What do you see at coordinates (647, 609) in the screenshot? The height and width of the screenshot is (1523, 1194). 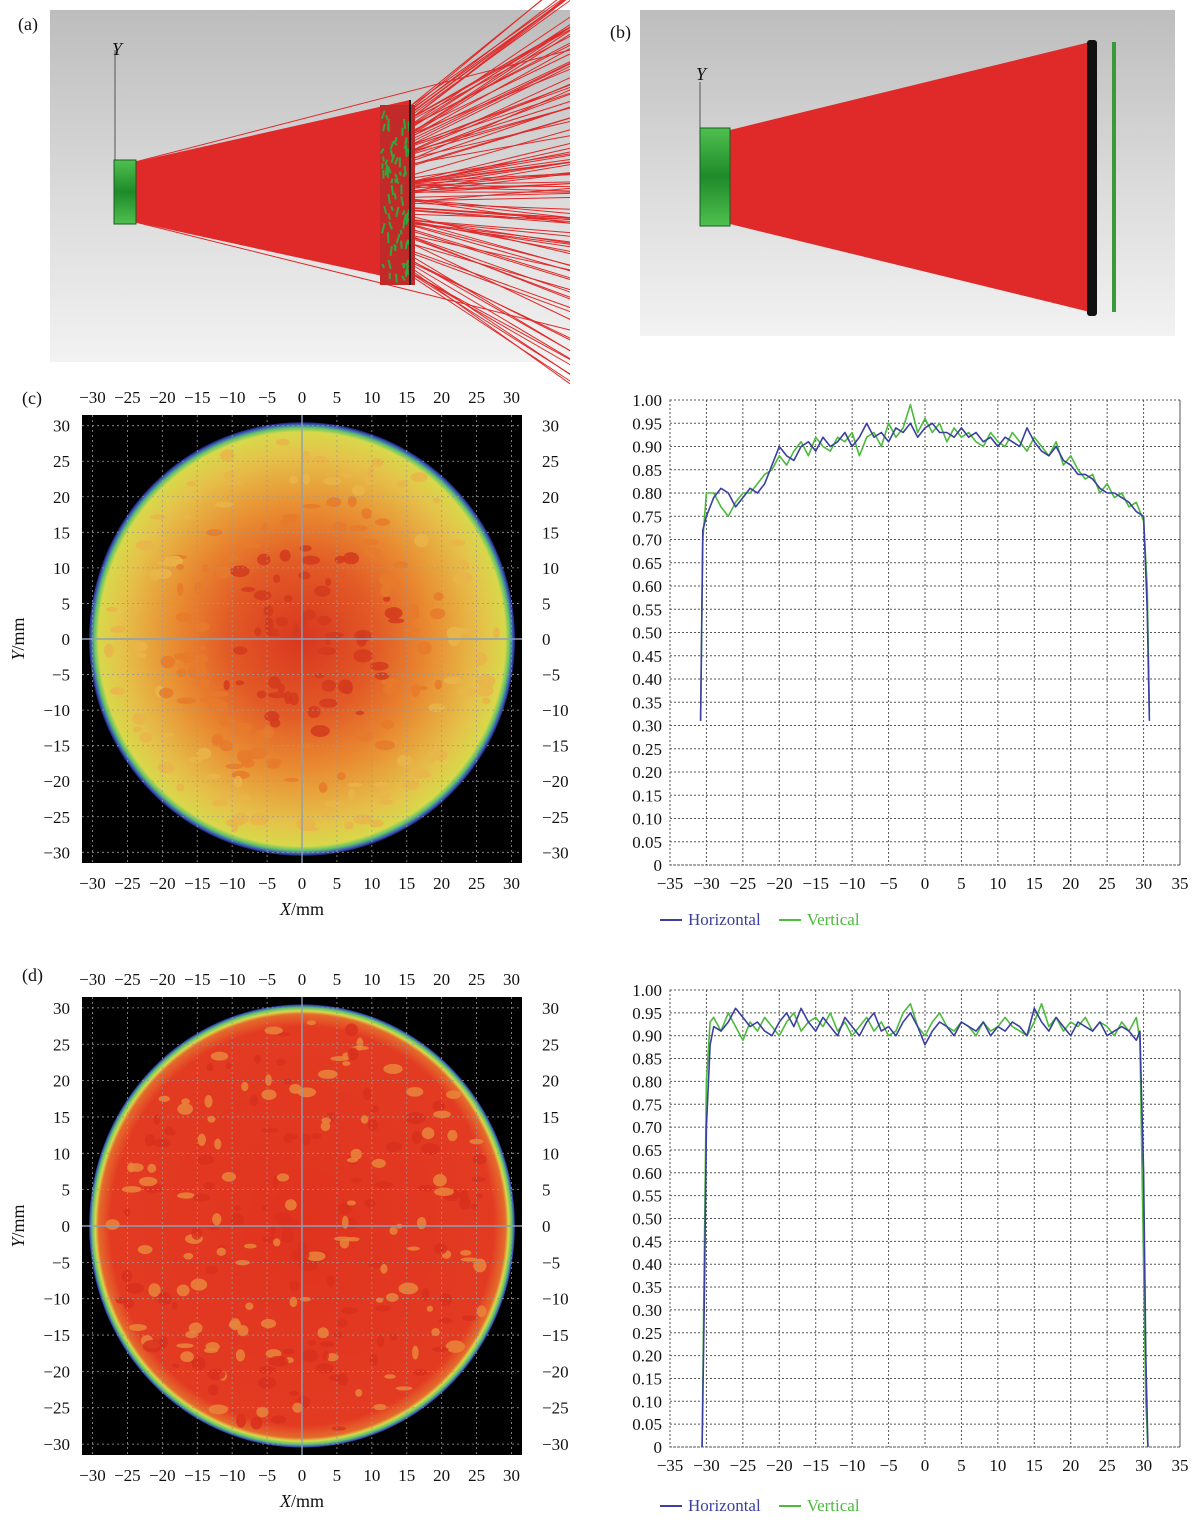 I see `y-tick-label: 0.55` at bounding box center [647, 609].